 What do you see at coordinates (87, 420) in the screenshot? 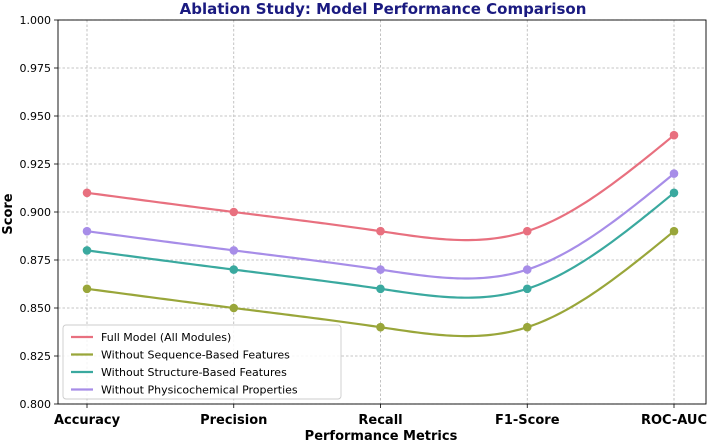
I see `x-tick-label: Accuracy` at bounding box center [87, 420].